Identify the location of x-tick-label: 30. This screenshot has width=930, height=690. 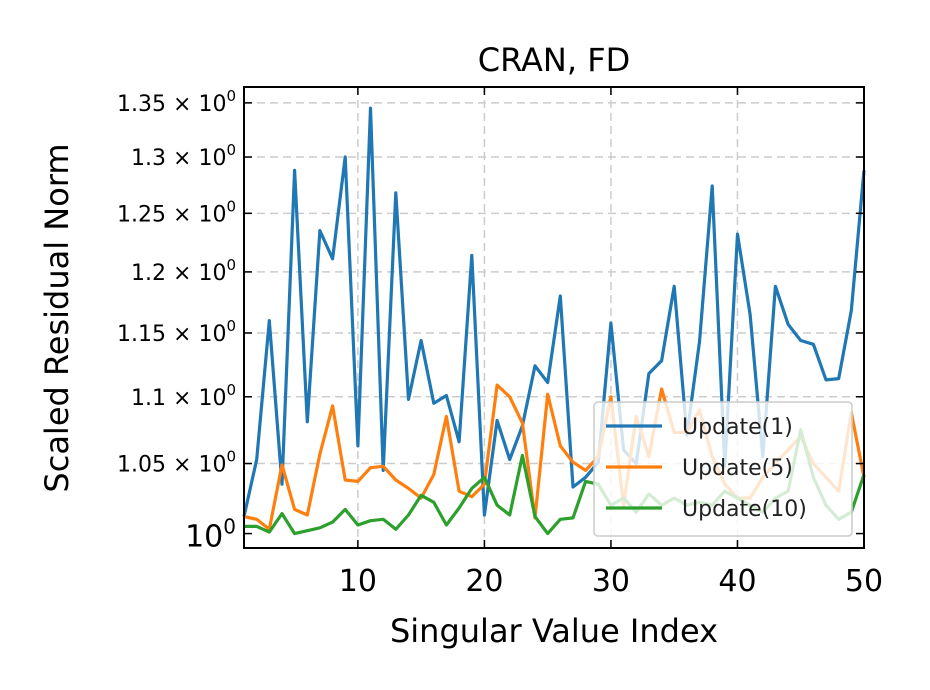
(611, 581).